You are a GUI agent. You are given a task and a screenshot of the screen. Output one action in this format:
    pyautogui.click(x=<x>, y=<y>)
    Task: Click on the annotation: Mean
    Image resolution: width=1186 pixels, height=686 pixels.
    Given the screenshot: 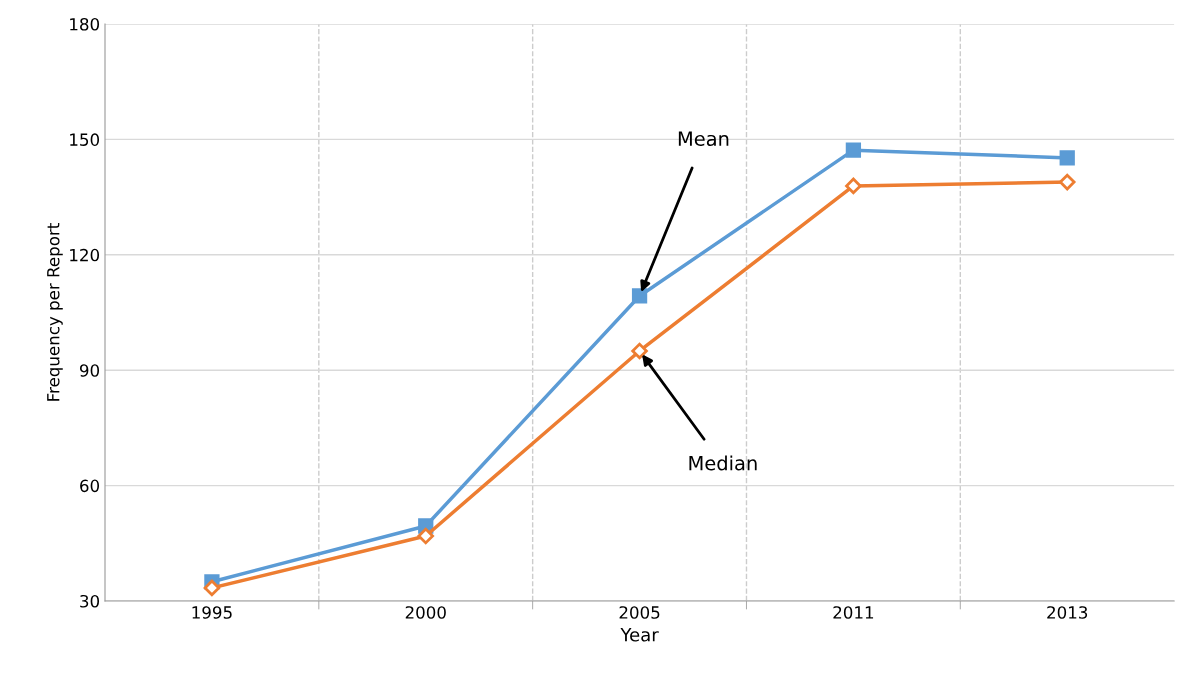 What is the action you would take?
    pyautogui.click(x=703, y=139)
    